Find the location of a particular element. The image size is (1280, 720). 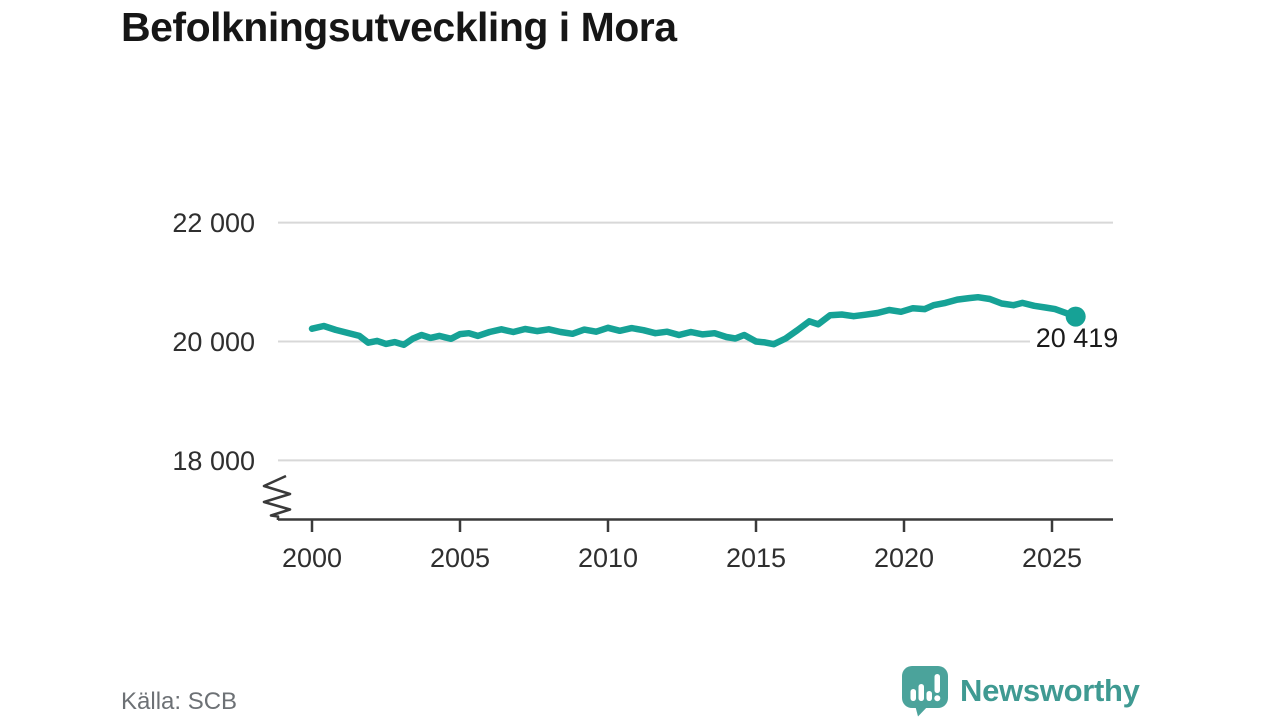

x-axis-tick-label: 2010 is located at coordinates (608, 558).